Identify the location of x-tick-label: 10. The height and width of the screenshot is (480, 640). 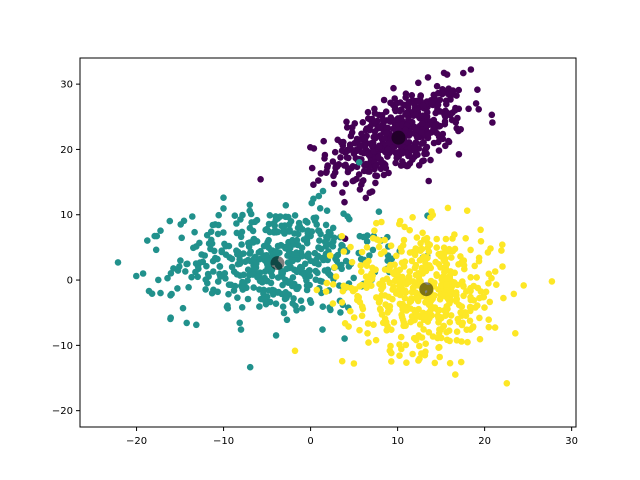
(397, 441).